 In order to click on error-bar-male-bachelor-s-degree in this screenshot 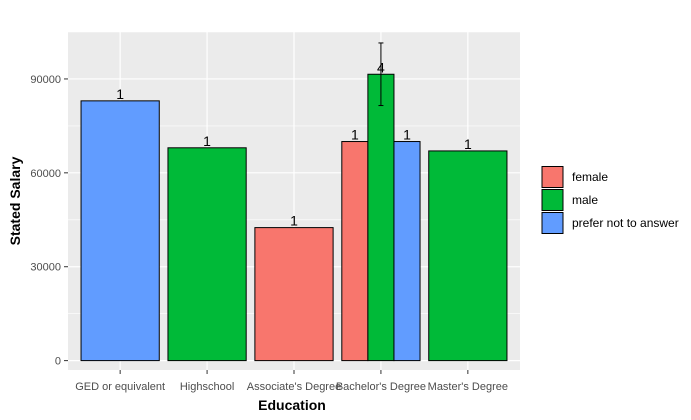, I will do `click(381, 74)`.